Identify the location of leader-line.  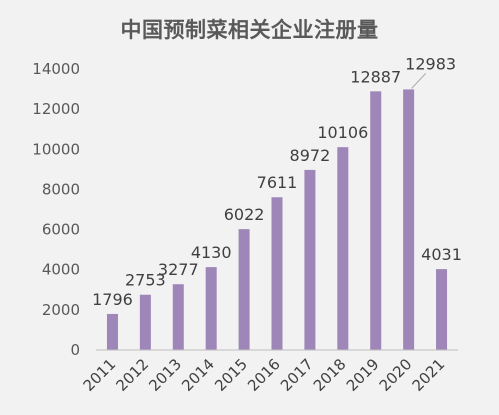
(419, 81).